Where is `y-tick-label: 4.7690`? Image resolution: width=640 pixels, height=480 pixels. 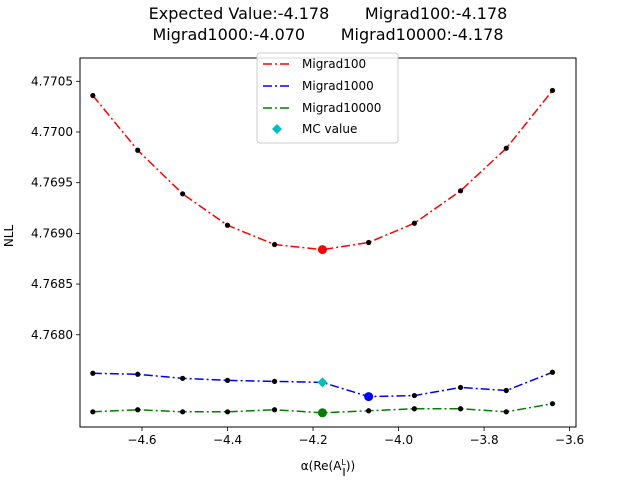
y-tick-label: 4.7690 is located at coordinates (52, 233).